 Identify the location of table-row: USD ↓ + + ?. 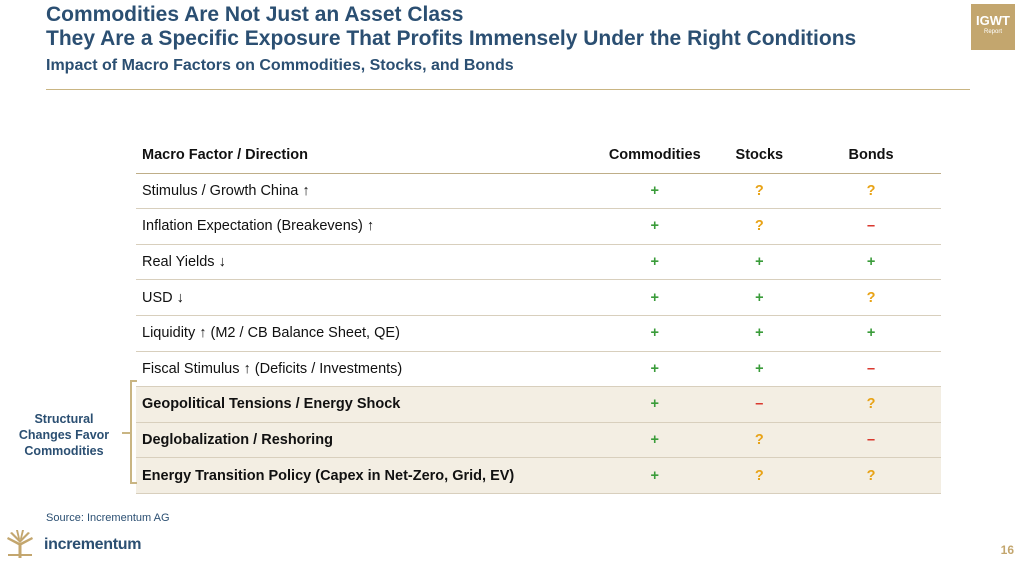
(538, 297).